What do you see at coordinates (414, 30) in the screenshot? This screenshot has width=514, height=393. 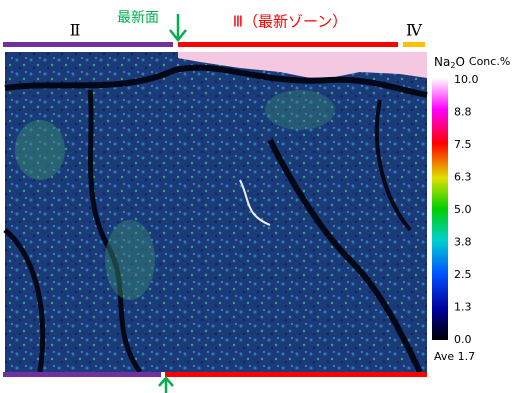 I see `zone4-label: Ⅳ` at bounding box center [414, 30].